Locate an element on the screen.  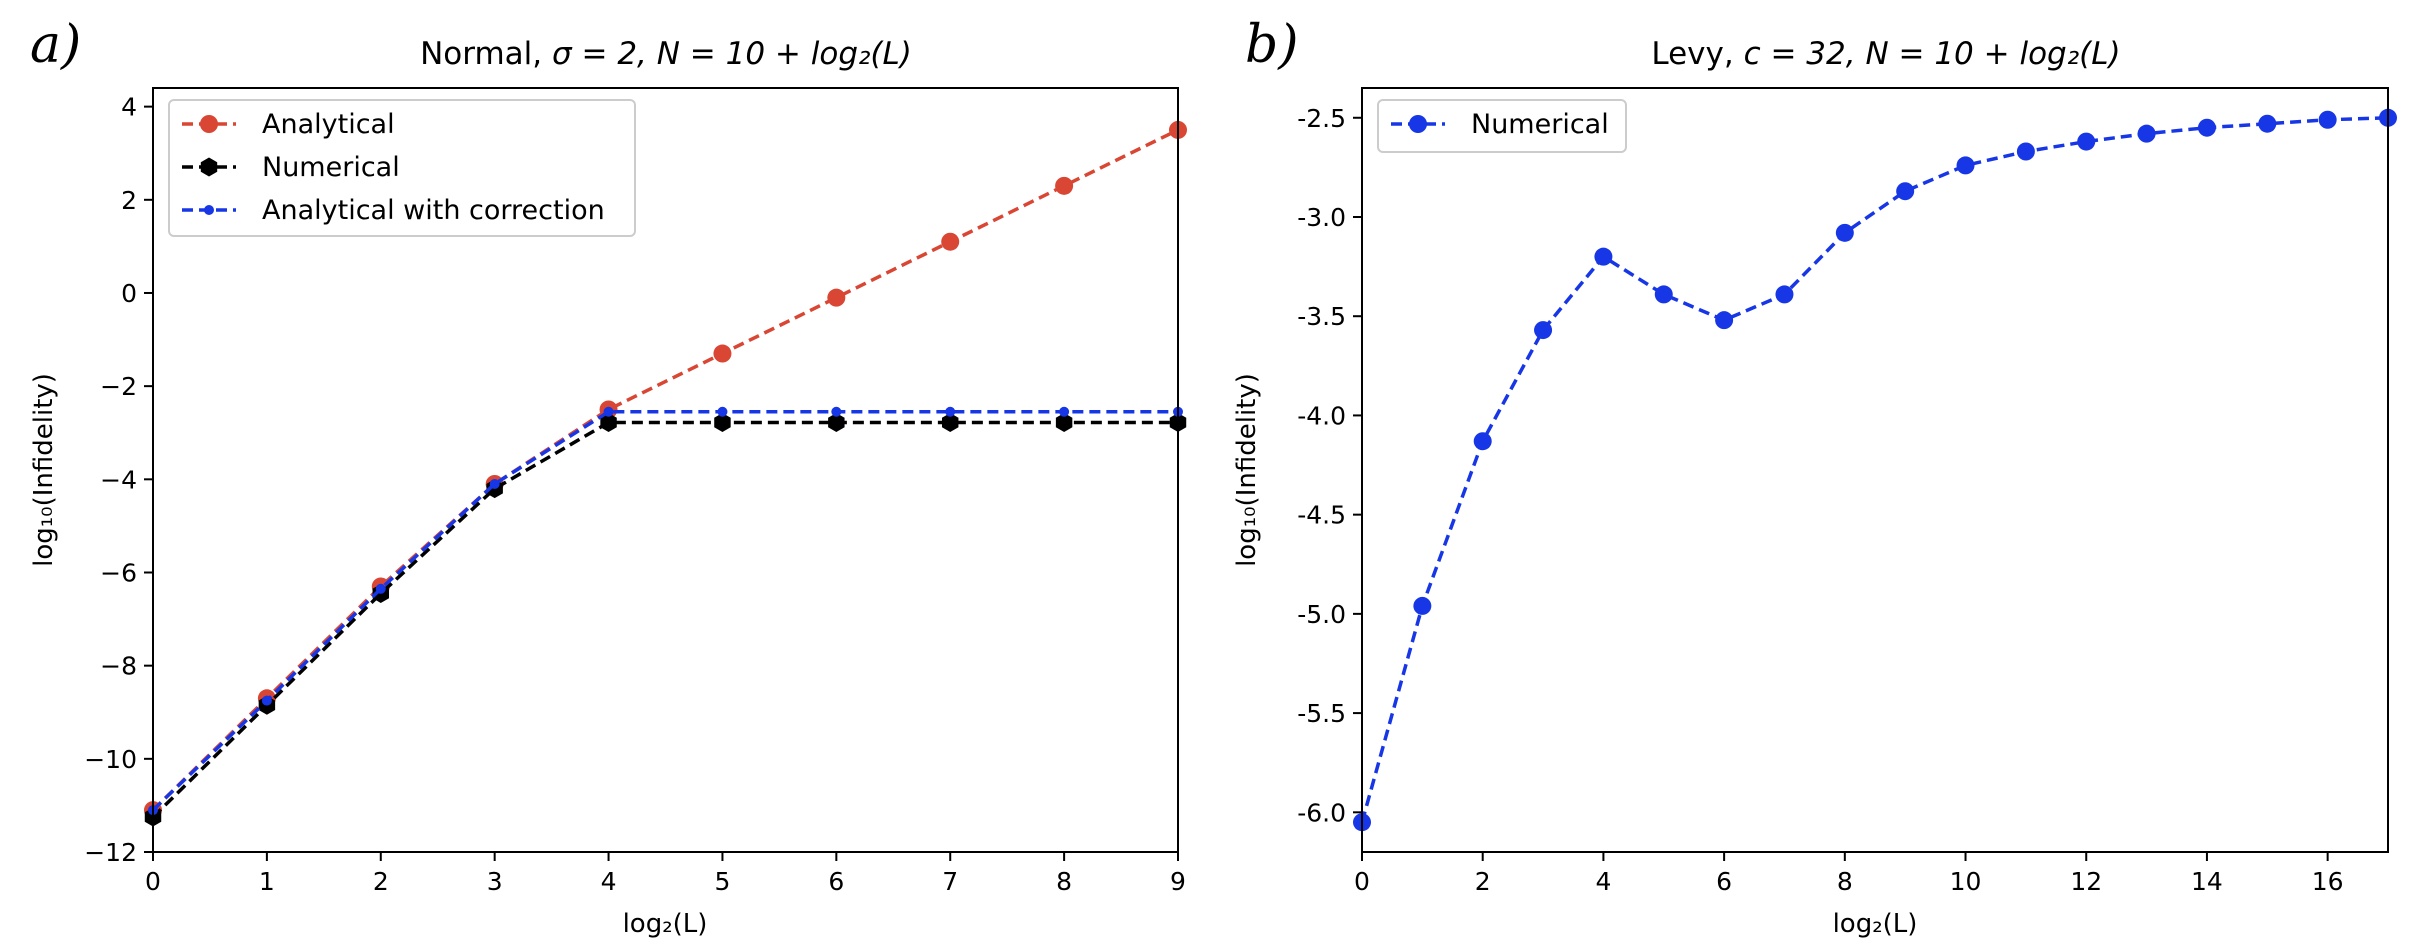
panel-b-xtick-label: 2 is located at coordinates (1483, 881).